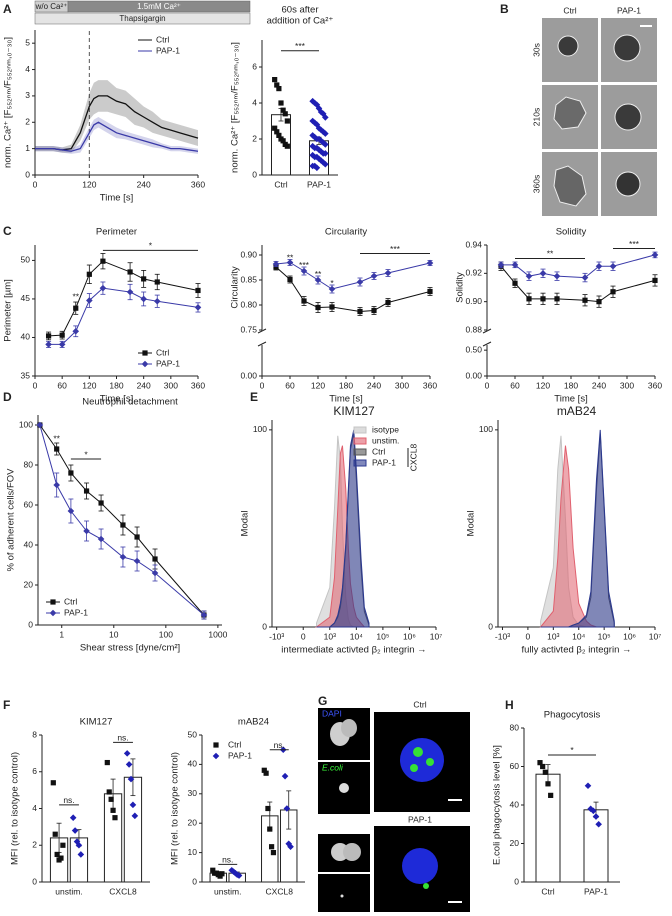 The width and height of the screenshot is (672, 916). I want to click on cell, so click(570, 186).